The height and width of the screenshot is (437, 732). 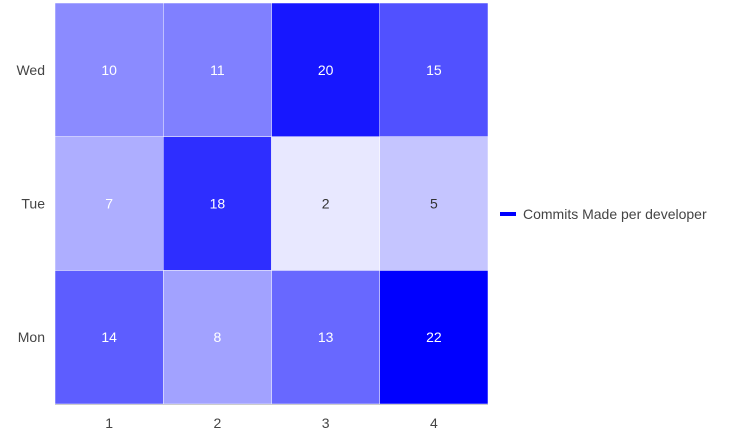 I want to click on cell-value-label: 5, so click(x=434, y=204).